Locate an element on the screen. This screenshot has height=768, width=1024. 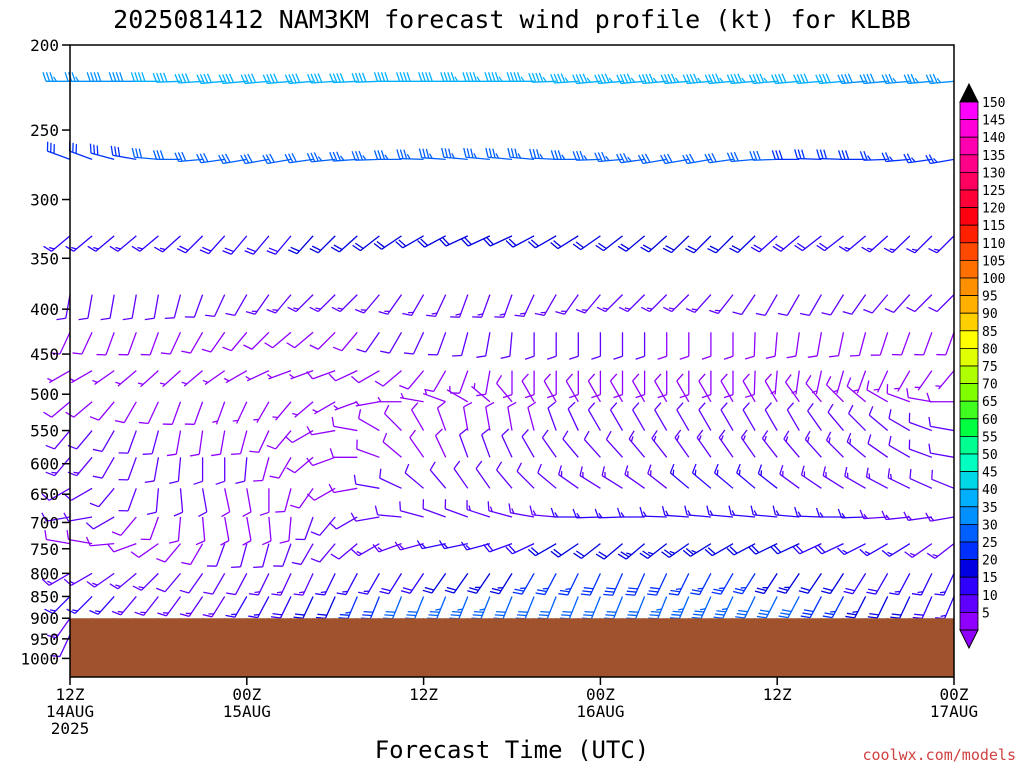
colorbar-label: 120 is located at coordinates (993, 209).